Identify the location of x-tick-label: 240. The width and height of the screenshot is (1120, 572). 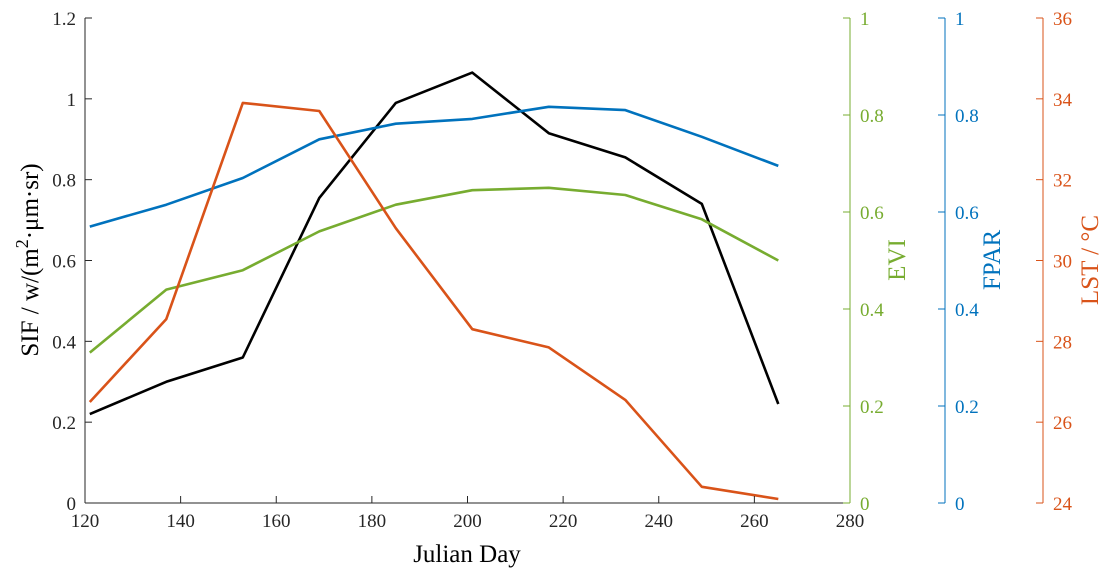
(659, 521).